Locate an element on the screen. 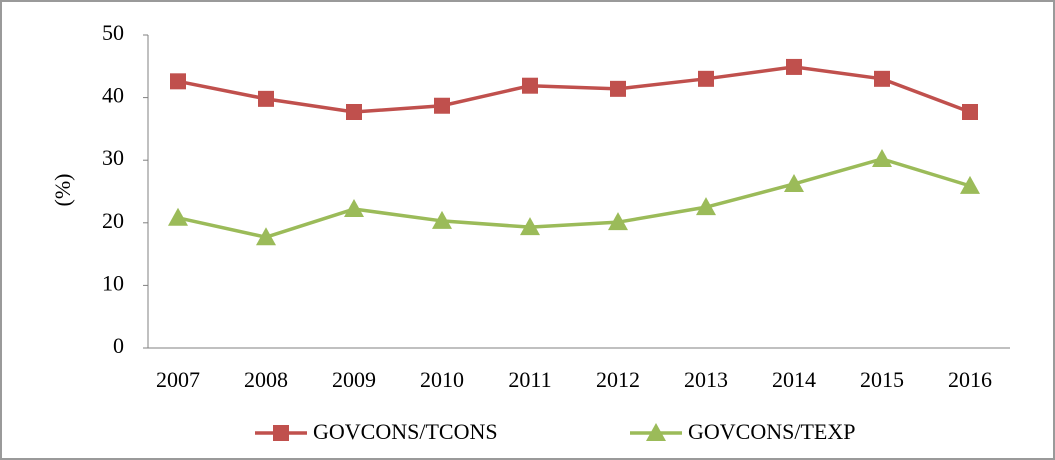 The height and width of the screenshot is (460, 1055). y-axis-label: (%) is located at coordinates (62, 190).